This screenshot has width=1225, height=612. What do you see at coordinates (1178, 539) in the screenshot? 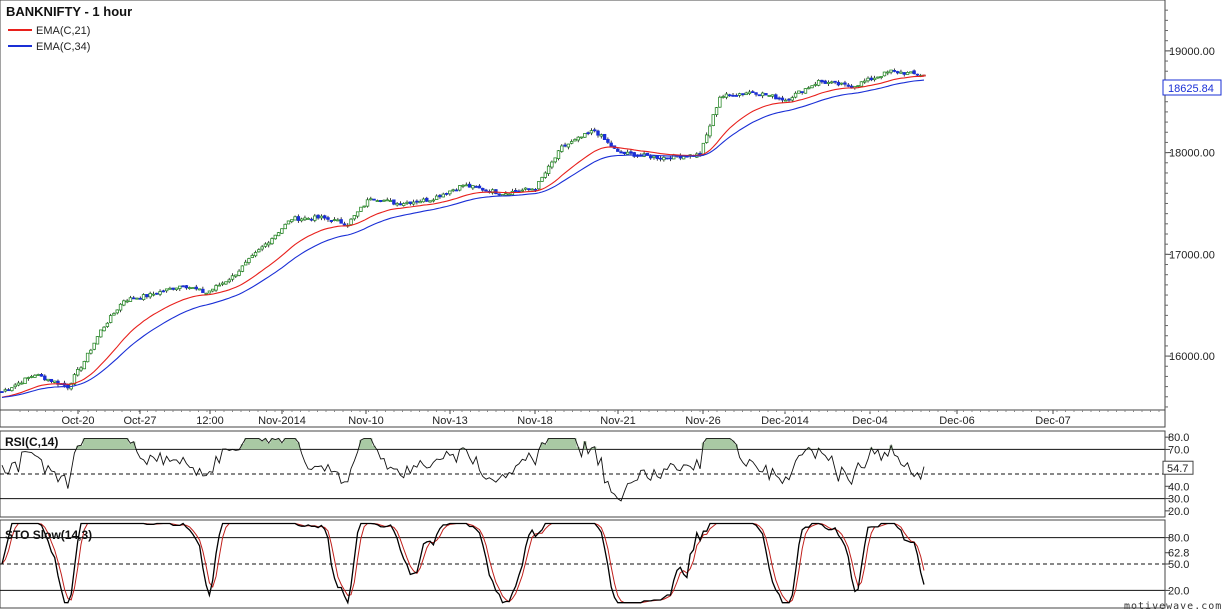
I see `stochastic-tick-label: 80.0` at bounding box center [1178, 539].